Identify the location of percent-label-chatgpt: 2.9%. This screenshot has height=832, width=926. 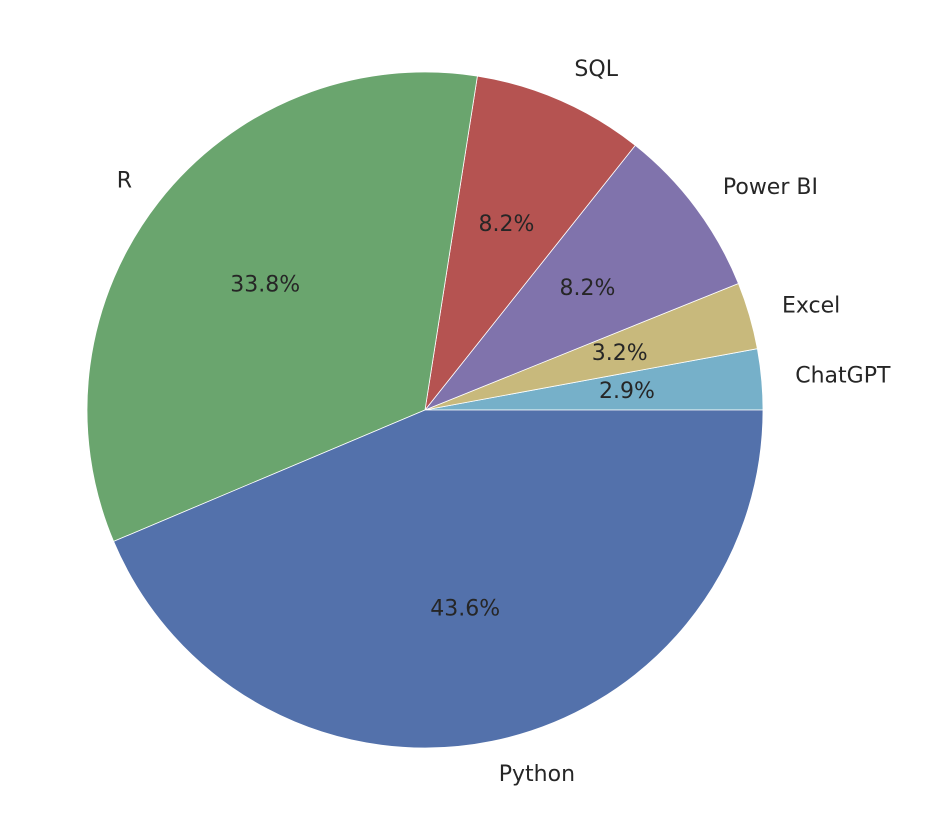
(627, 391).